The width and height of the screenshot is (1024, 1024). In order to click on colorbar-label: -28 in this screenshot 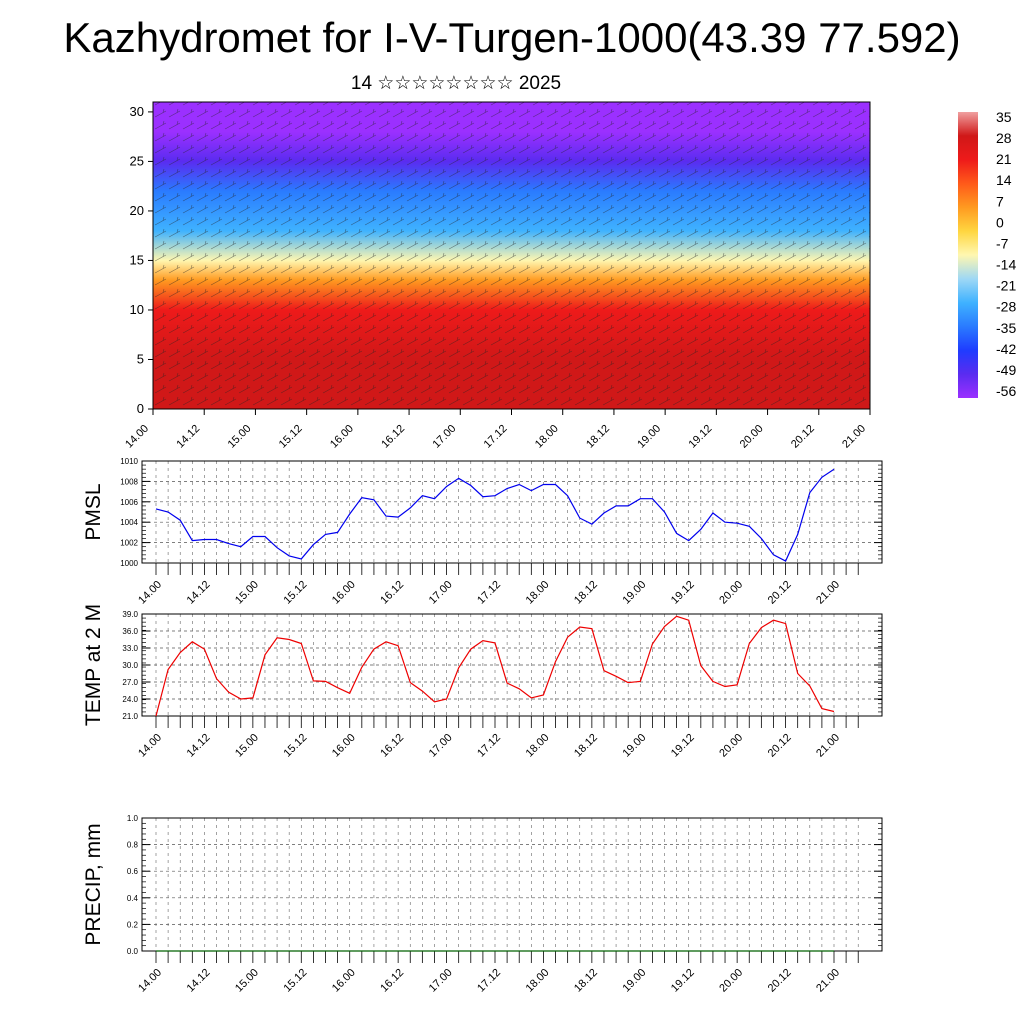, I will do `click(1006, 307)`.